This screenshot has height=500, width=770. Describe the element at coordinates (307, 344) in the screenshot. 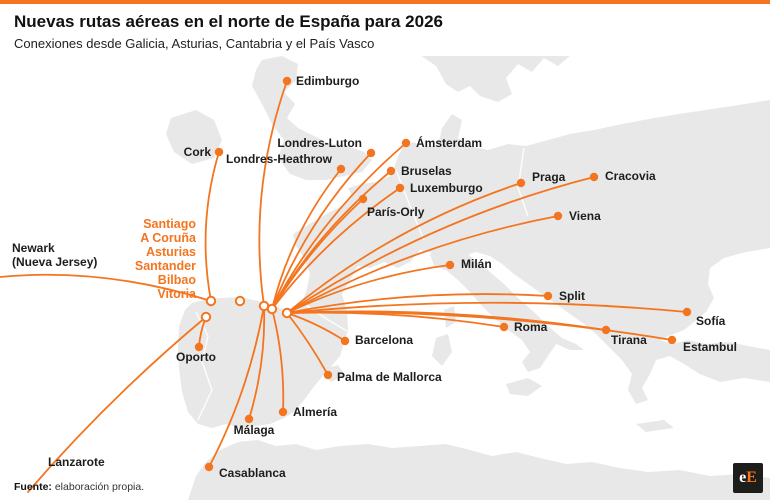

I see `route-palma-de-mallorca` at that location.